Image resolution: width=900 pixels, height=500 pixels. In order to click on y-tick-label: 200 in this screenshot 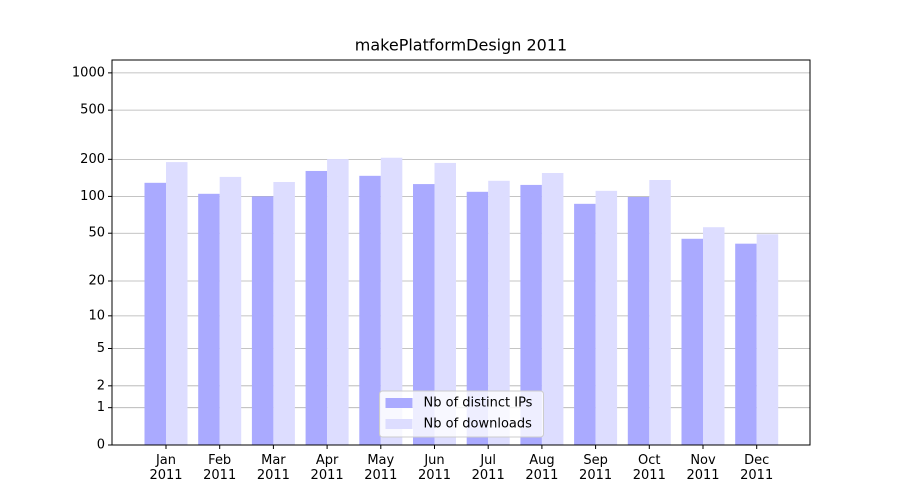, I will do `click(92, 159)`.